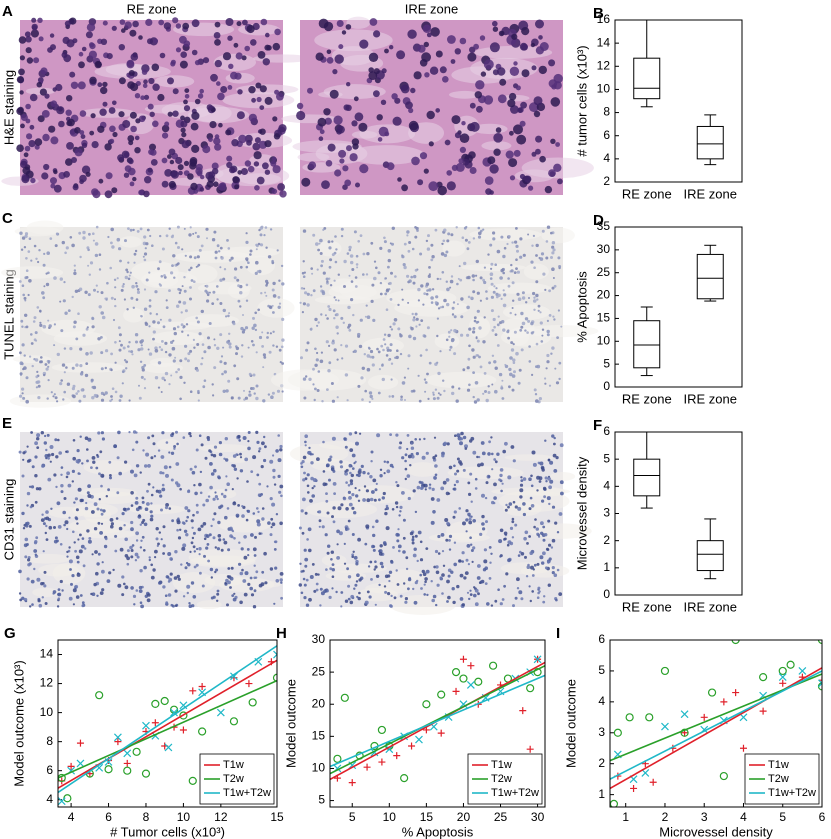 The height and width of the screenshot is (839, 831). Describe the element at coordinates (8, 314) in the screenshot. I see `row-label: TUNEL staining` at that location.